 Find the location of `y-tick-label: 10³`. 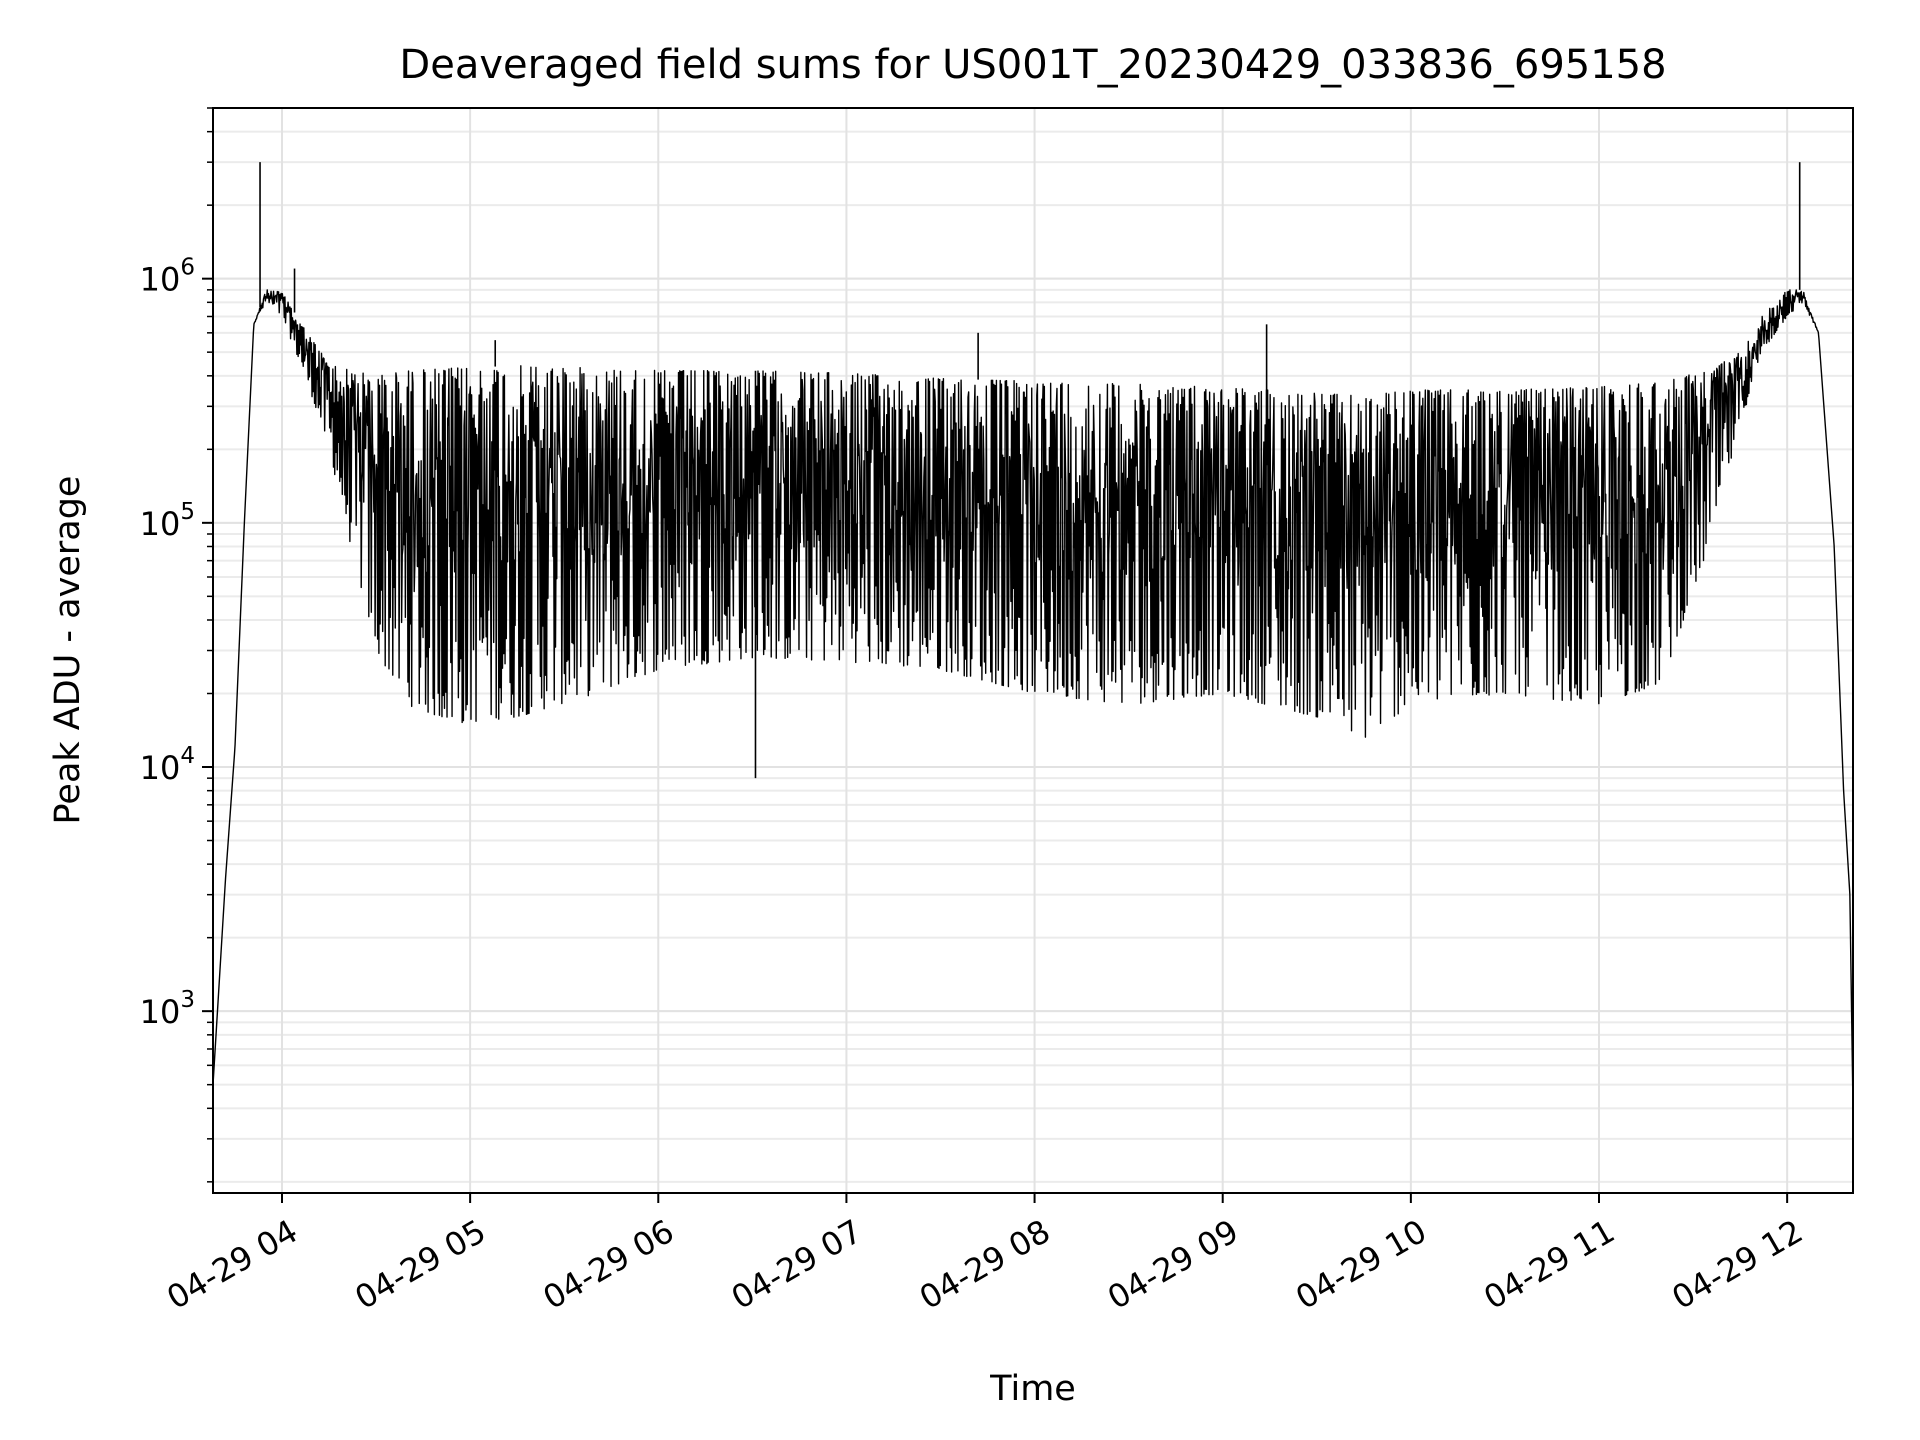

y-tick-label: 10³ is located at coordinates (167, 1009).